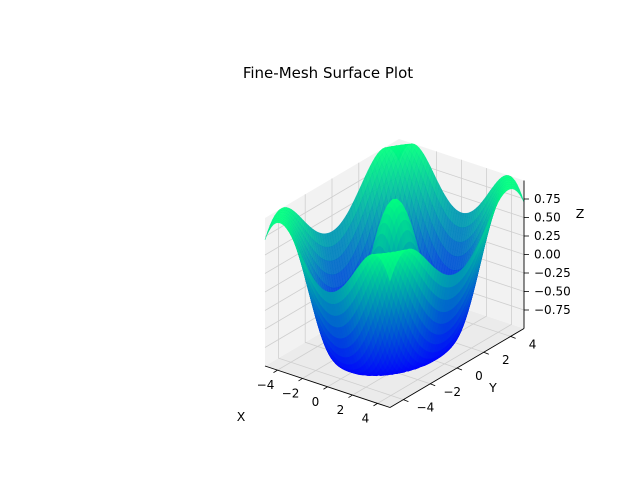  I want to click on grid-line-y, so click(340, 305).